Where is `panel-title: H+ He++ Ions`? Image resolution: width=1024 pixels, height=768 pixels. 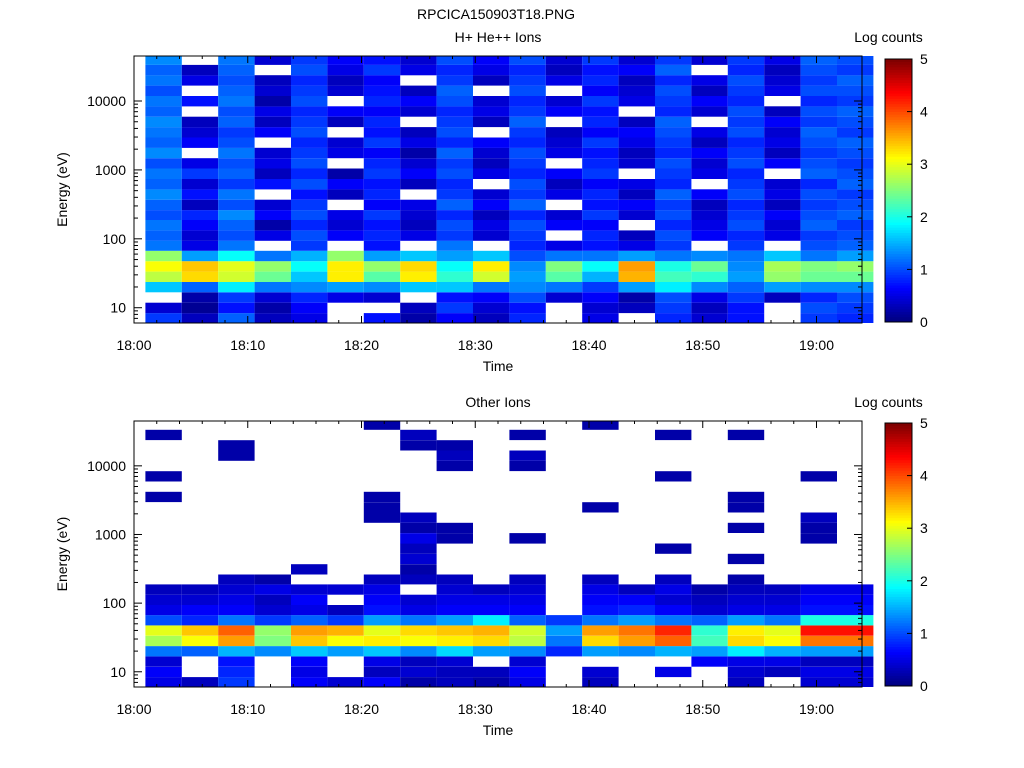 panel-title: H+ He++ Ions is located at coordinates (498, 37).